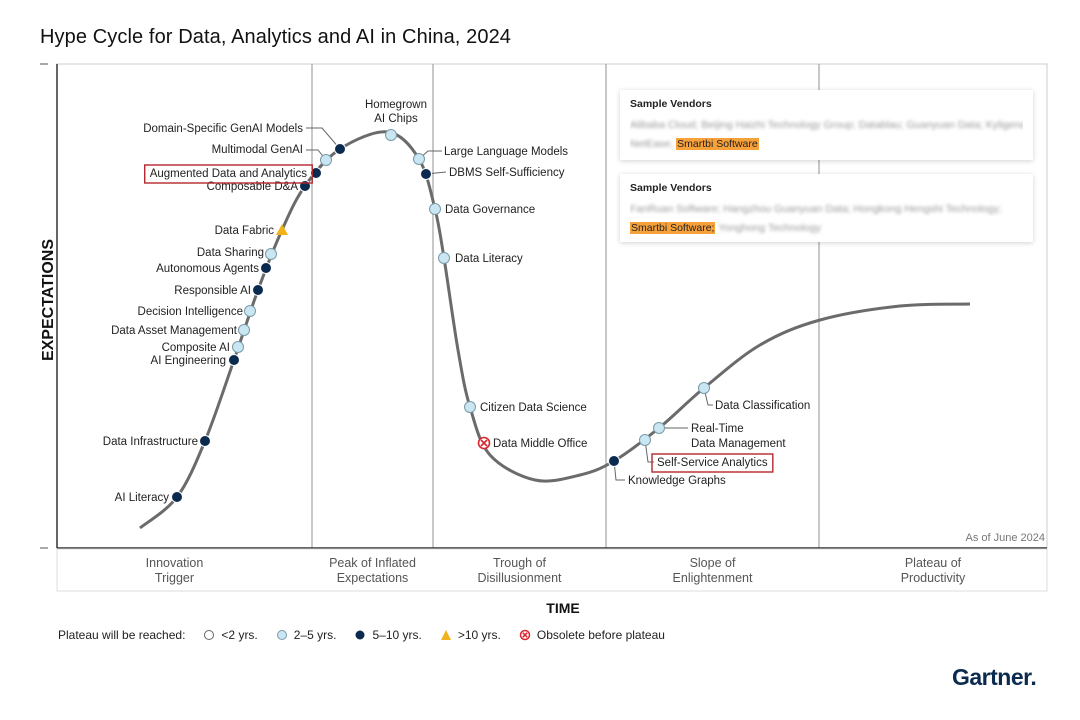 Image resolution: width=1080 pixels, height=720 pixels. What do you see at coordinates (207, 269) in the screenshot?
I see `technology-label: Autonomous Agents` at bounding box center [207, 269].